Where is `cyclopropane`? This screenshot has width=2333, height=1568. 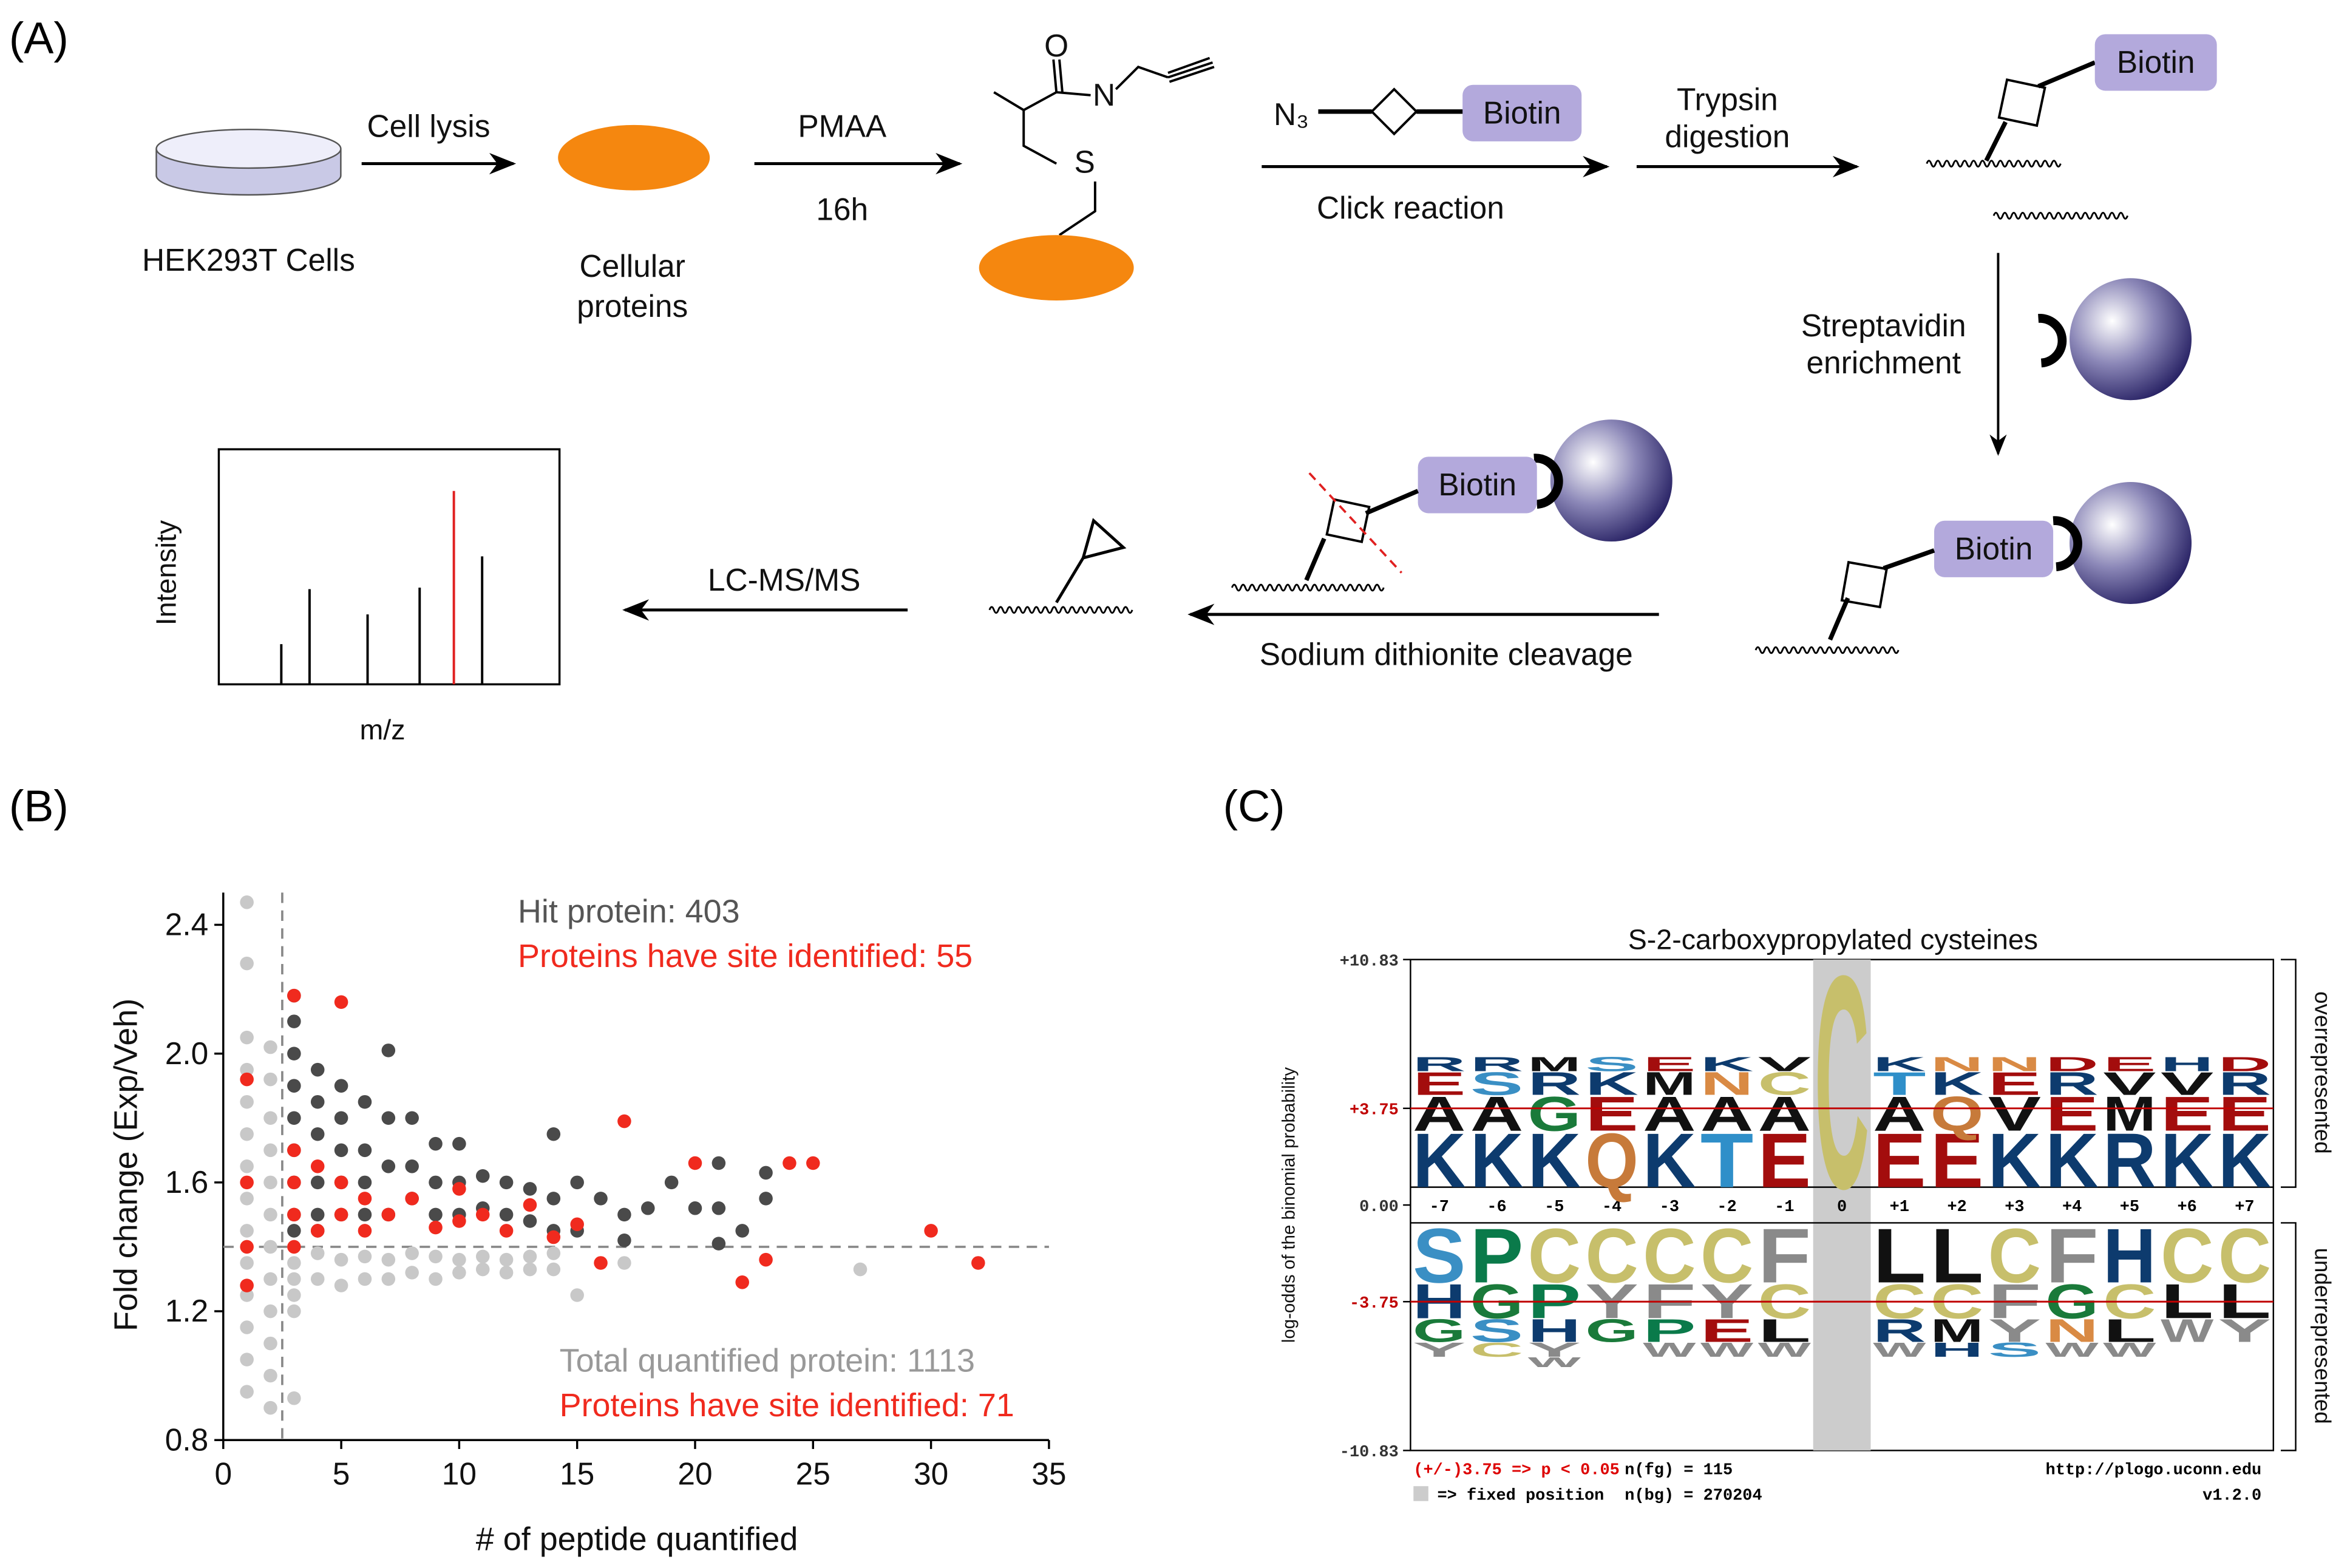 cyclopropane is located at coordinates (1091, 560).